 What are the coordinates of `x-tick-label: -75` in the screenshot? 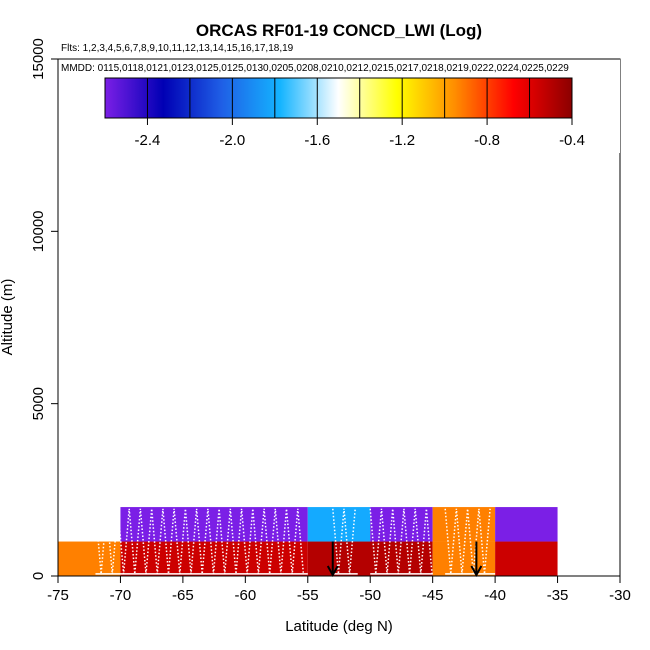 It's located at (58, 595).